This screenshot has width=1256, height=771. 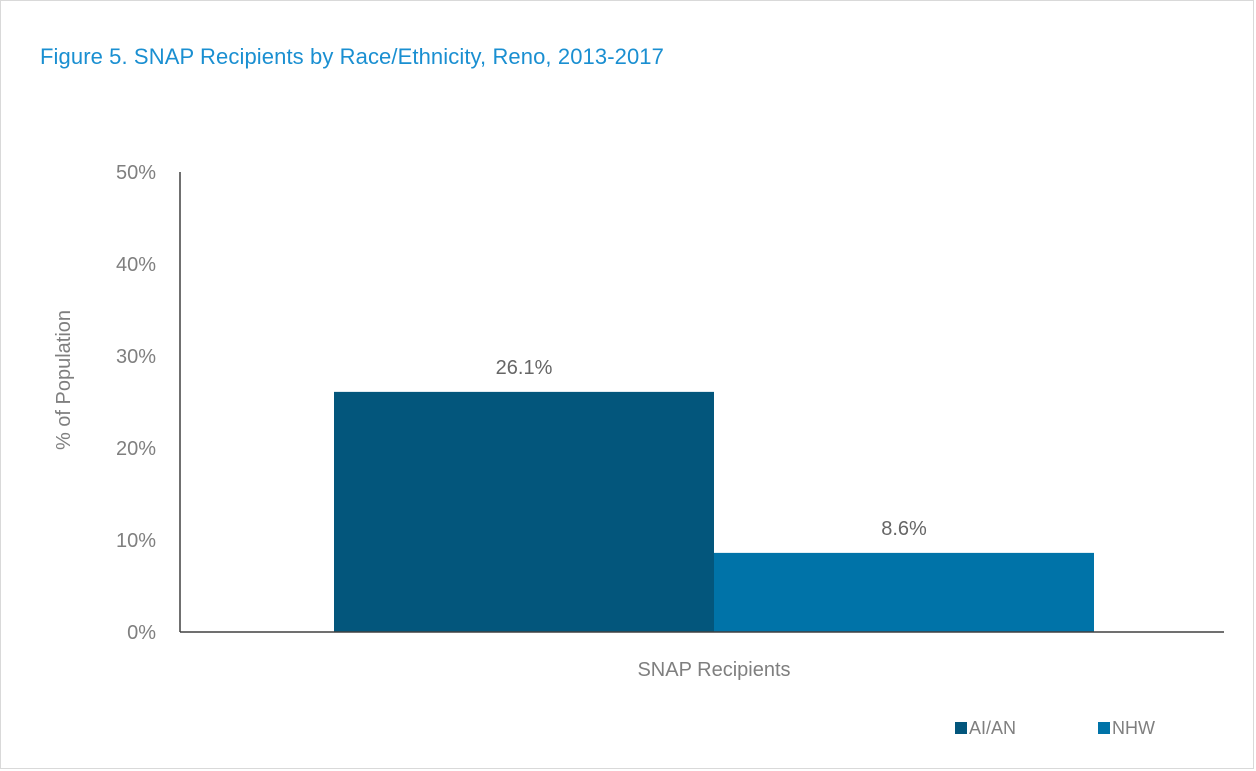 What do you see at coordinates (64, 380) in the screenshot?
I see `y-axis-label: % of Population` at bounding box center [64, 380].